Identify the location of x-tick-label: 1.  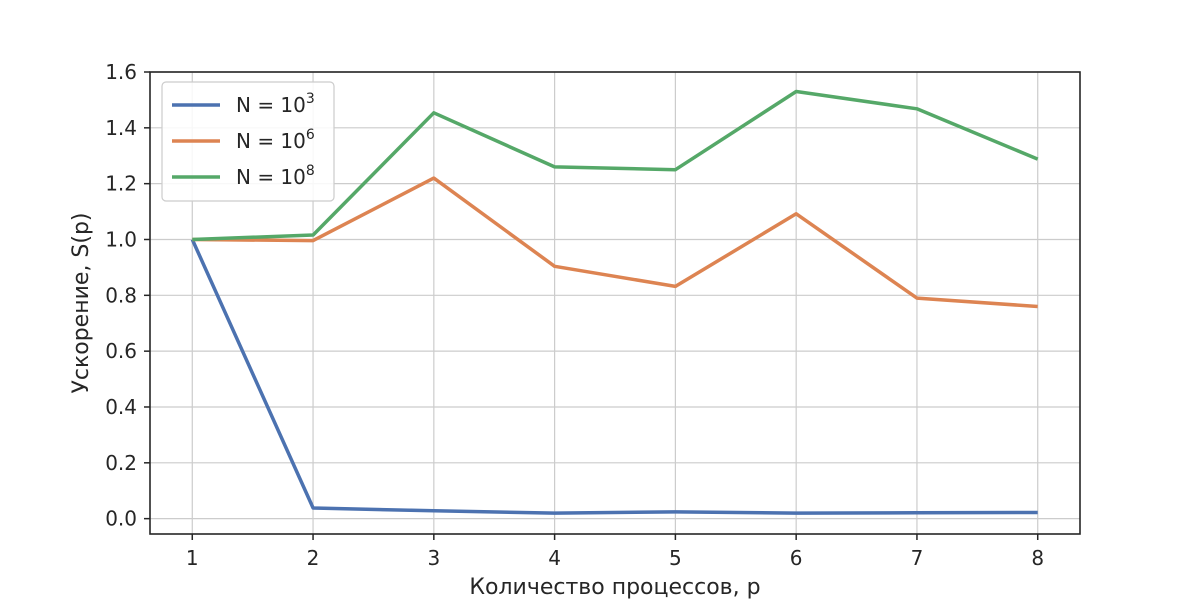
(192, 558).